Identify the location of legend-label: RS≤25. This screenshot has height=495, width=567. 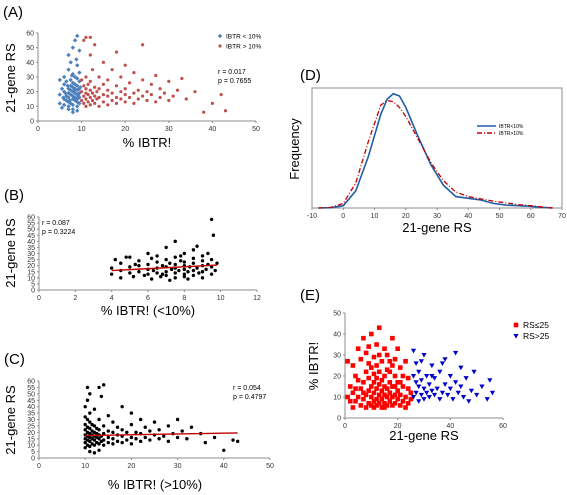
(536, 325).